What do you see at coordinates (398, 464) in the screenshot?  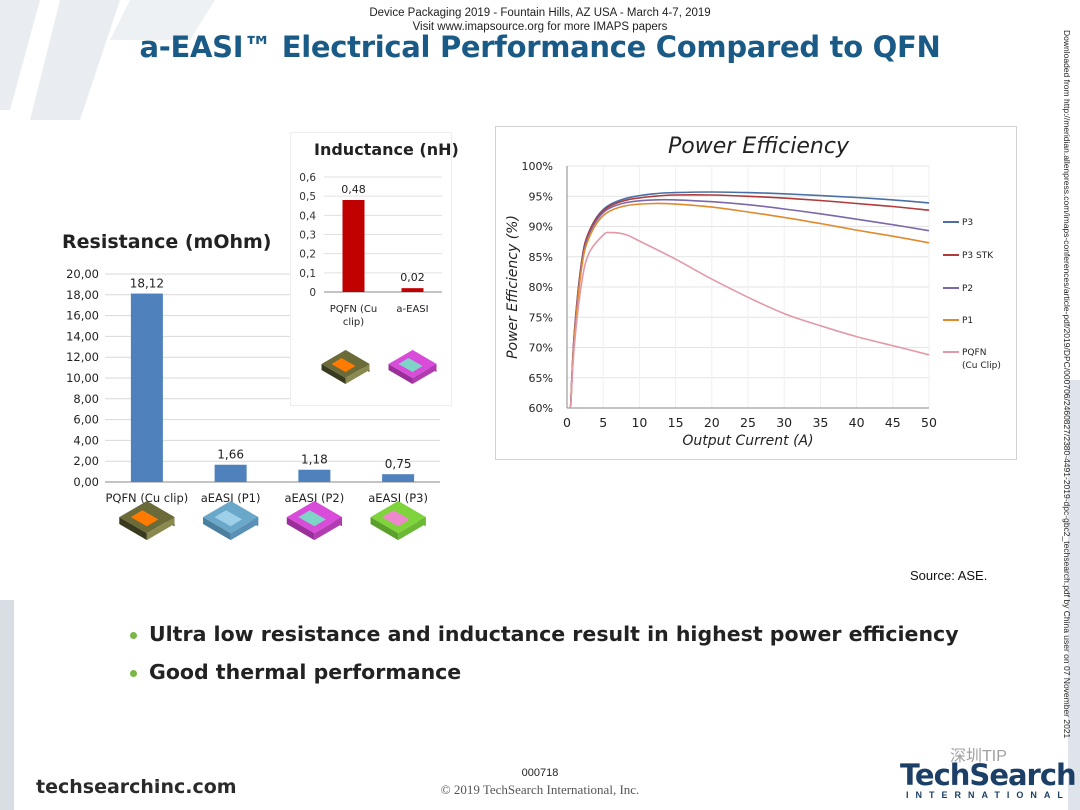 I see `data-label: 0,75` at bounding box center [398, 464].